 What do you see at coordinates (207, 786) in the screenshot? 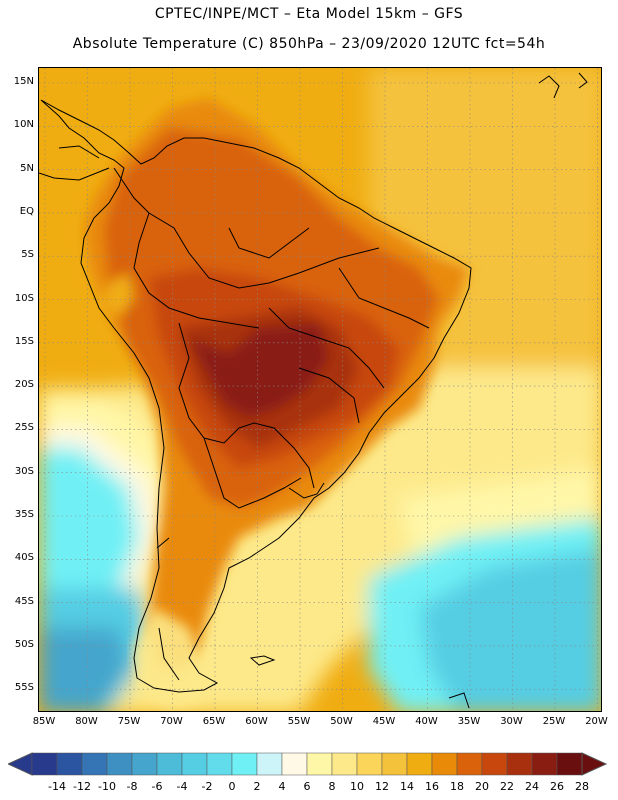
I see `colorbar-tick-label: -2` at bounding box center [207, 786].